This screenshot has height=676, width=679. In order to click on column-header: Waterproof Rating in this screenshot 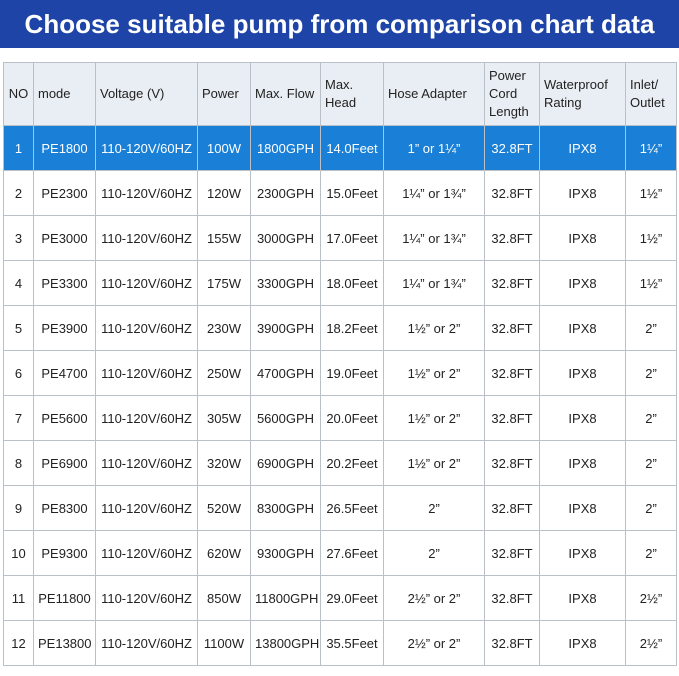, I will do `click(582, 94)`.